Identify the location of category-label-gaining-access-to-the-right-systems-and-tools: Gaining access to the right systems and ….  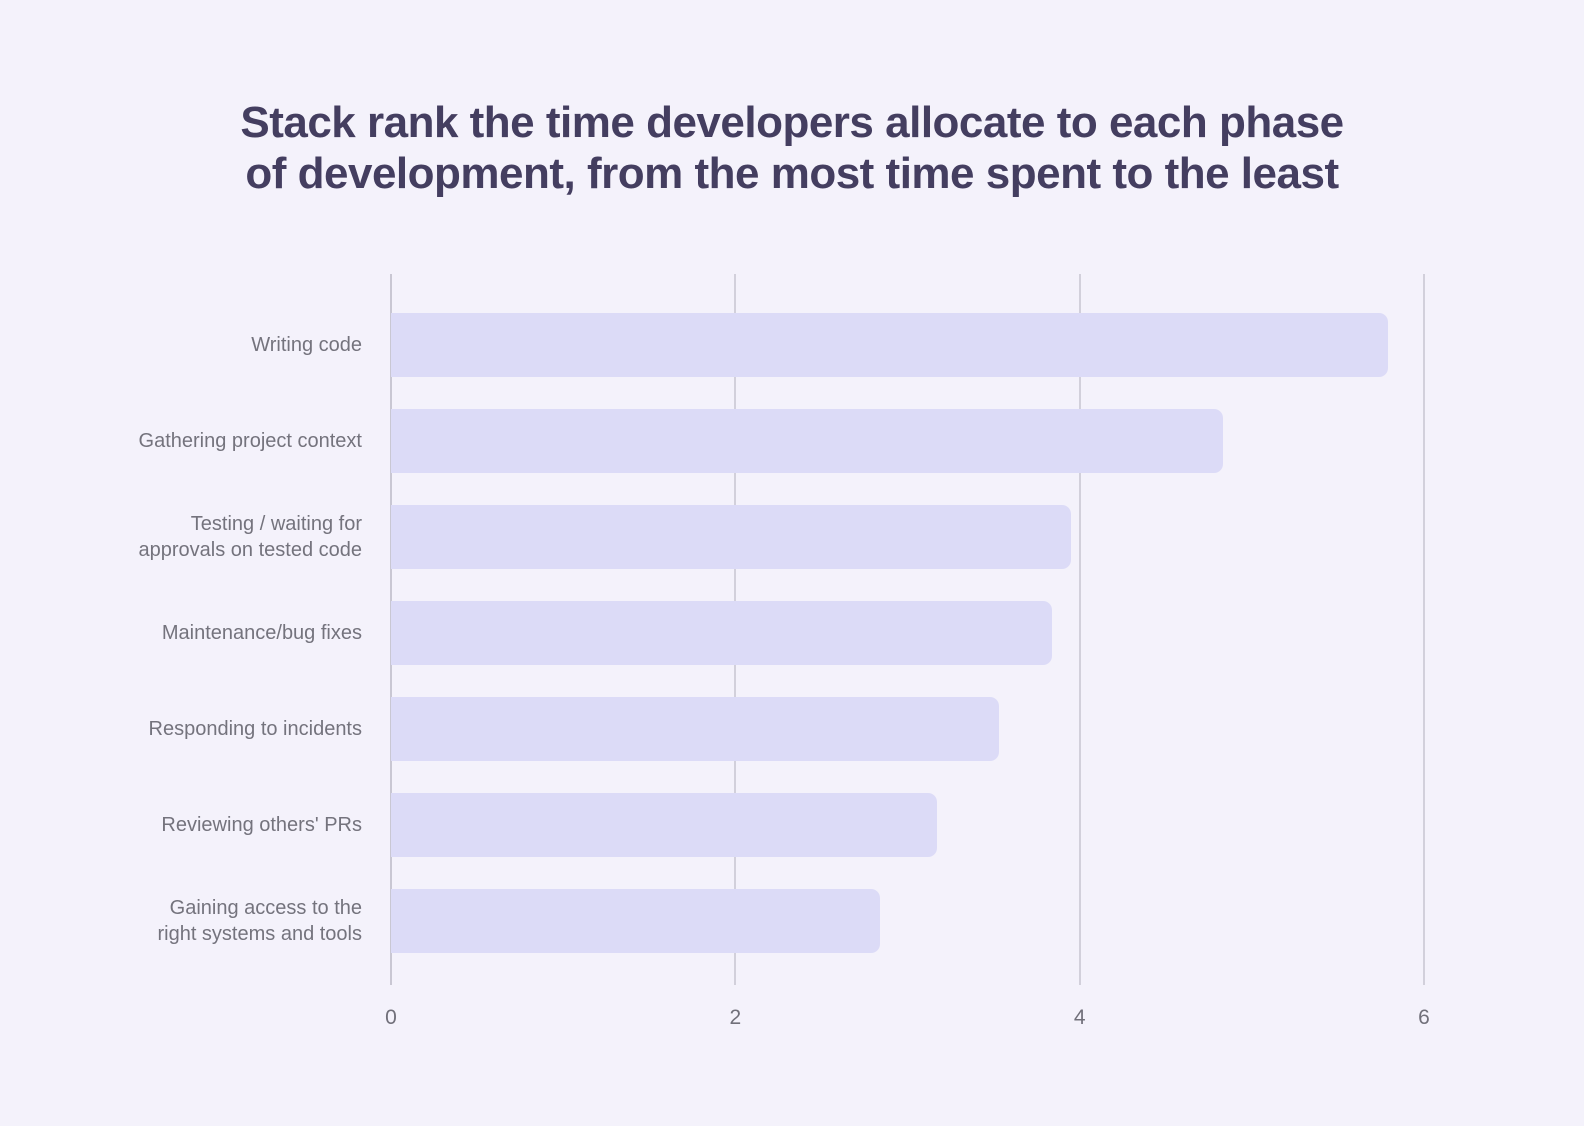
(259, 921).